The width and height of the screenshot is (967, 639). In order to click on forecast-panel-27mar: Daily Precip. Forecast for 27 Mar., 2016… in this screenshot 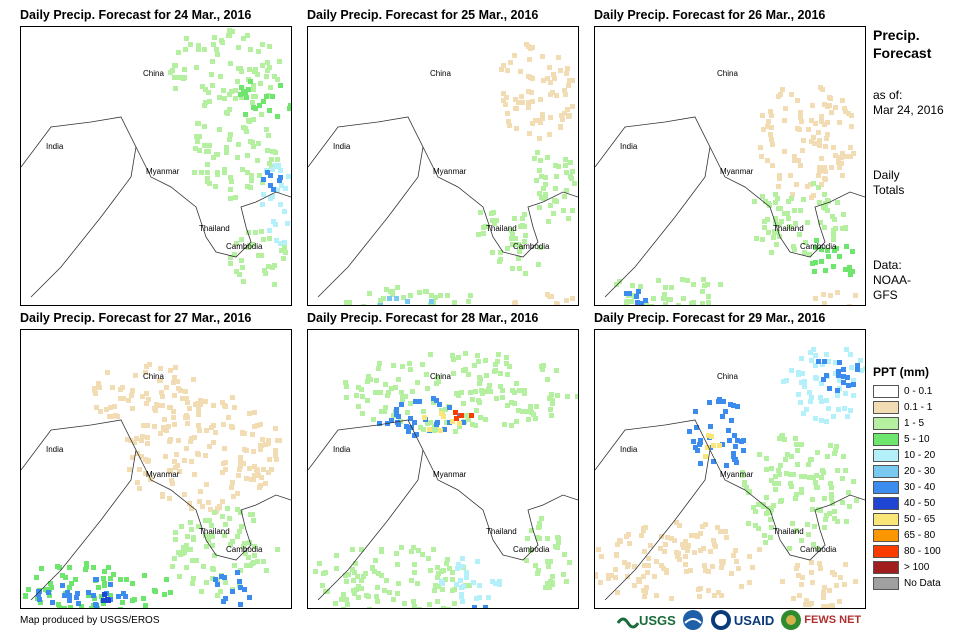, I will do `click(165, 466)`.